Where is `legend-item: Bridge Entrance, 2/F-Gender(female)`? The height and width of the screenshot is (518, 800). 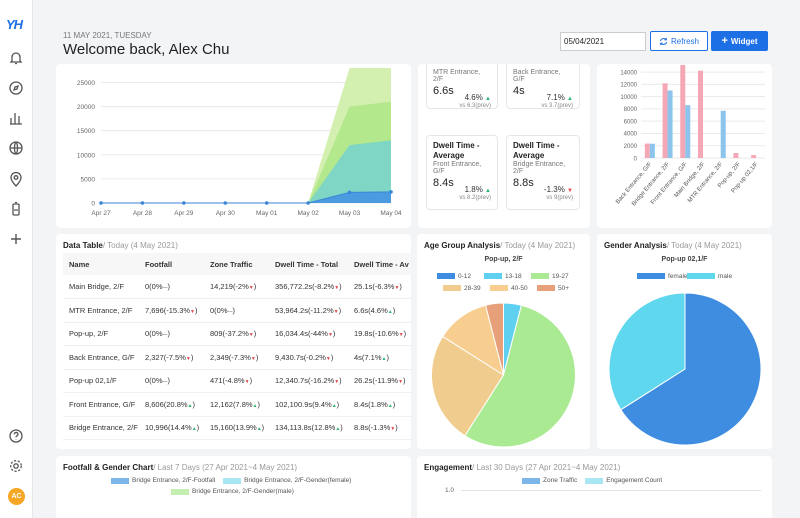 legend-item: Bridge Entrance, 2/F-Gender(female) is located at coordinates (287, 480).